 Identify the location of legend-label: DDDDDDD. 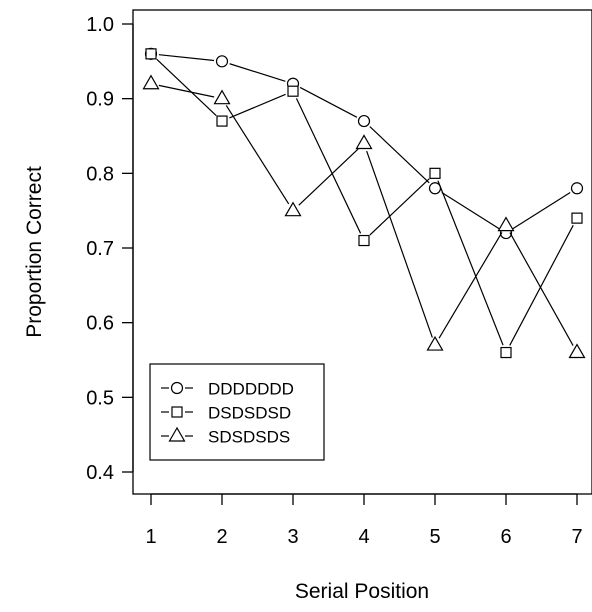
(251, 389).